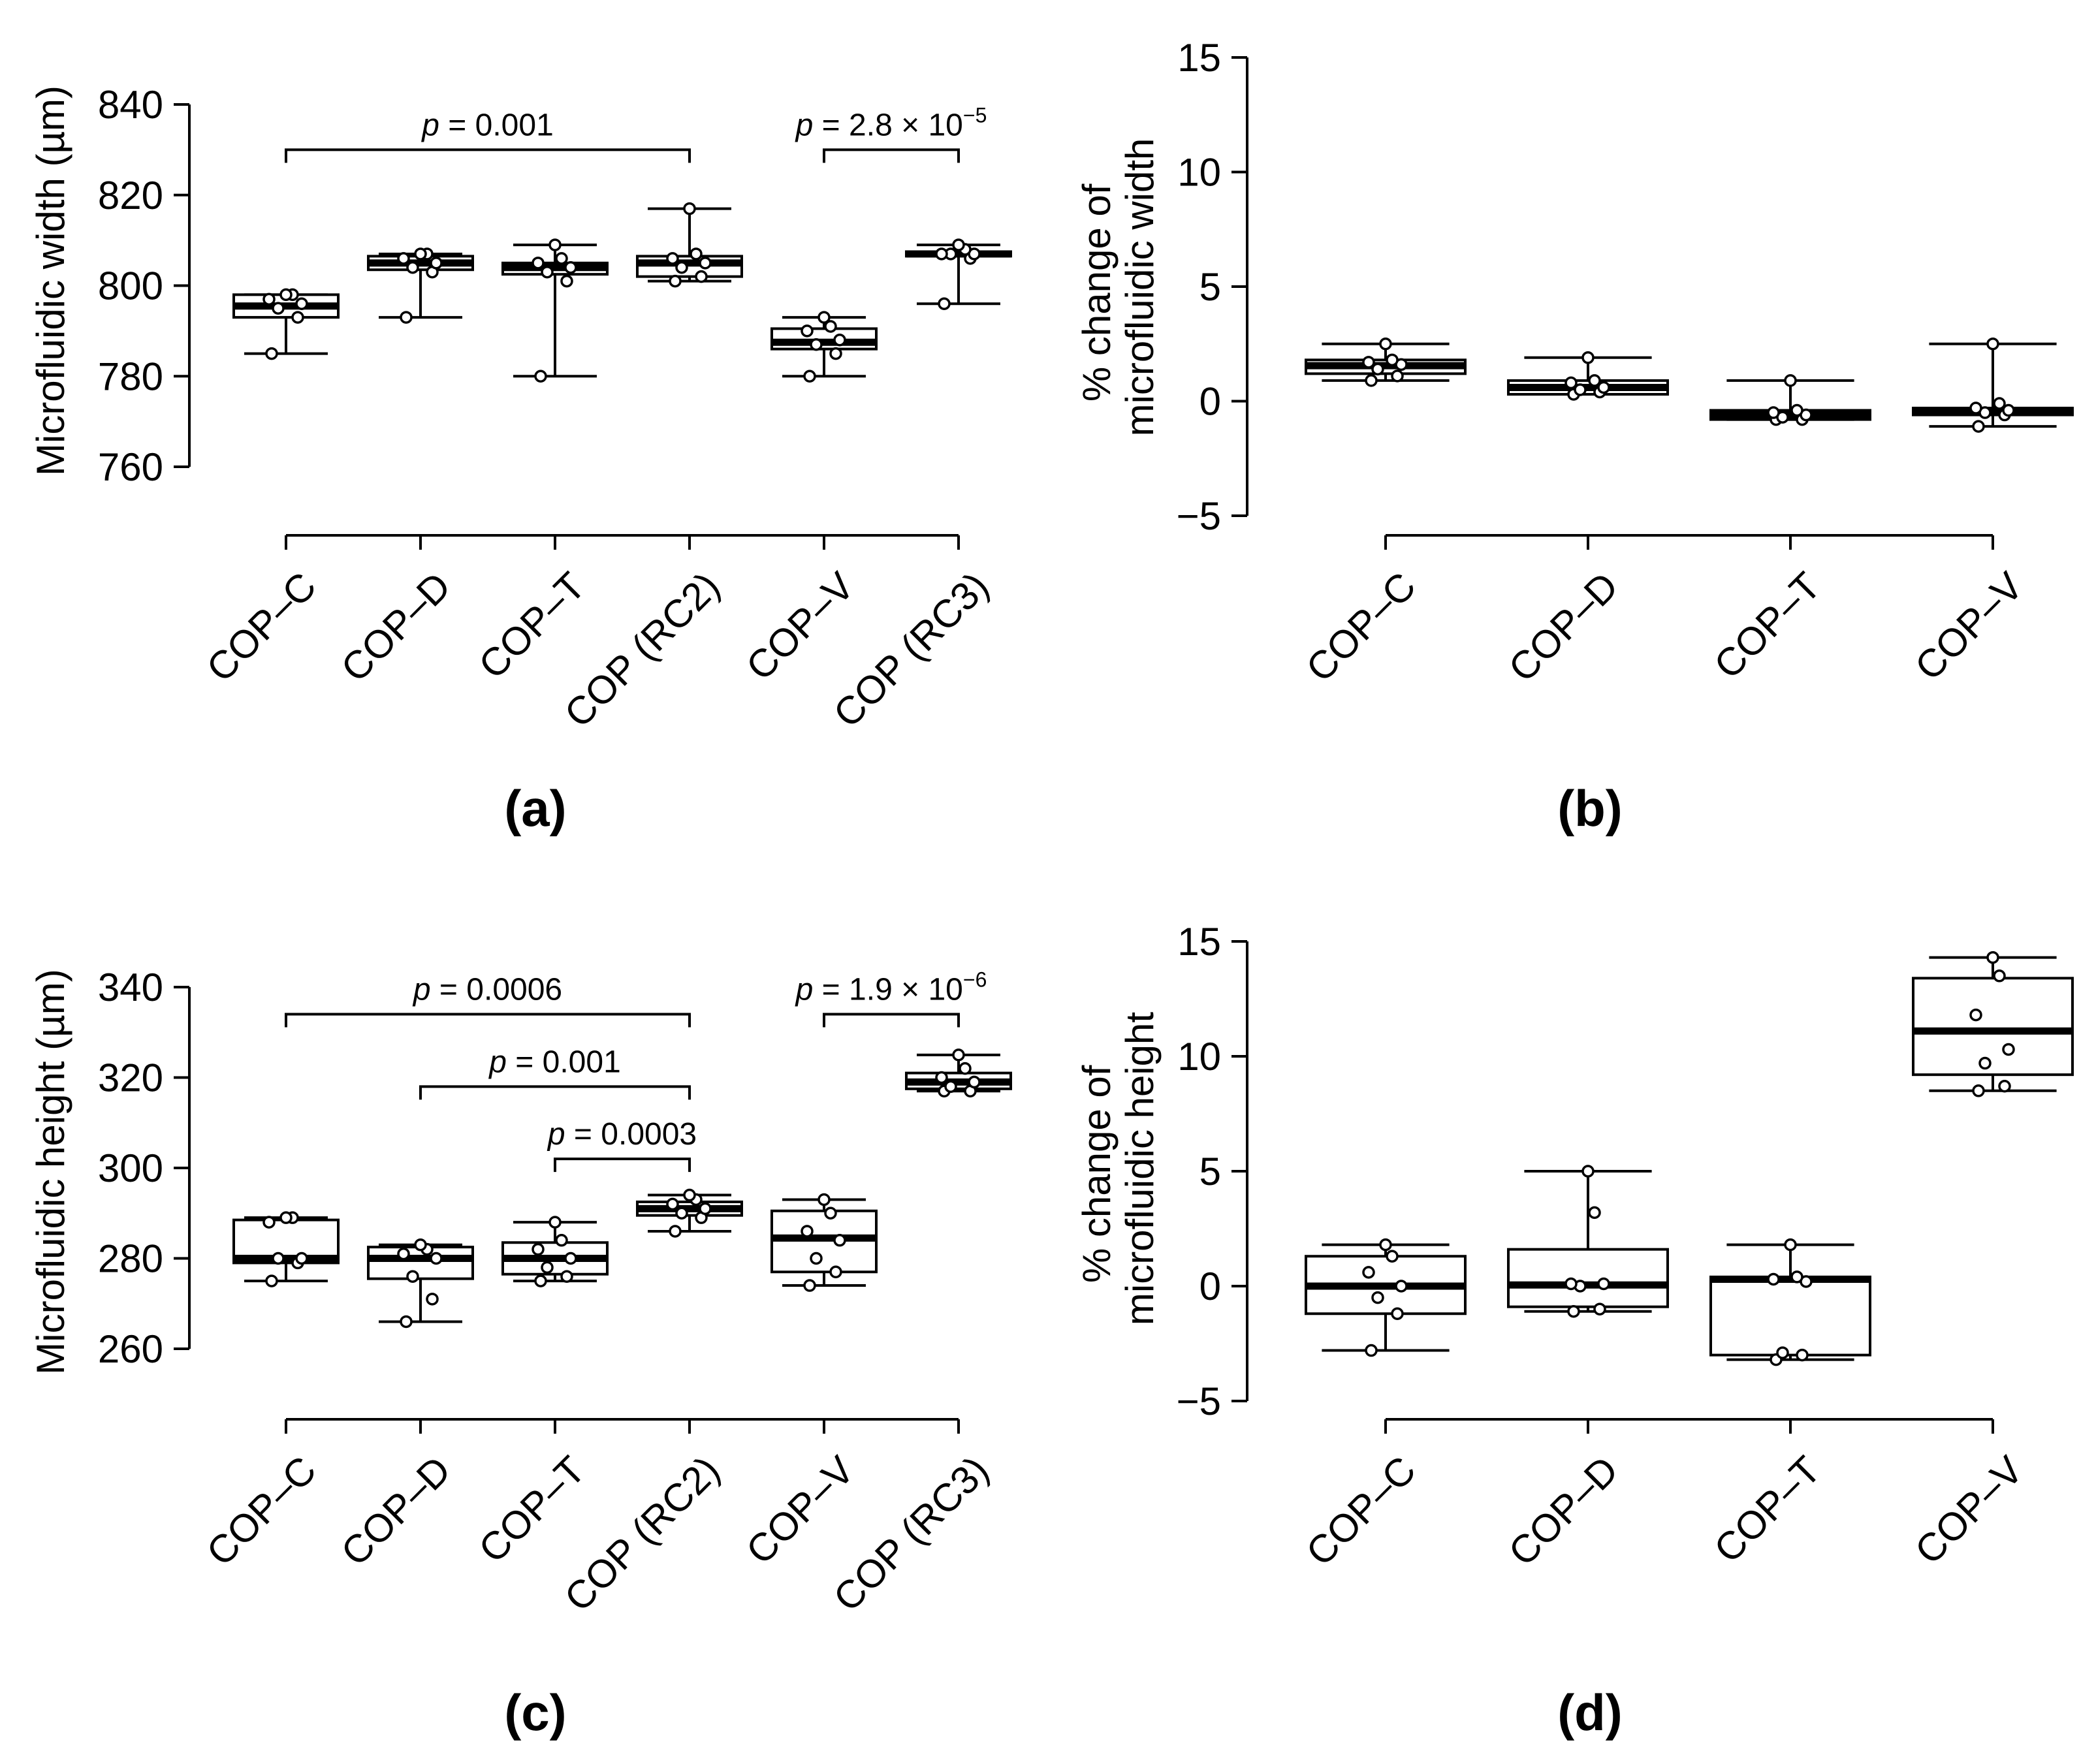  What do you see at coordinates (1590, 808) in the screenshot?
I see `panel-b-label: (b)` at bounding box center [1590, 808].